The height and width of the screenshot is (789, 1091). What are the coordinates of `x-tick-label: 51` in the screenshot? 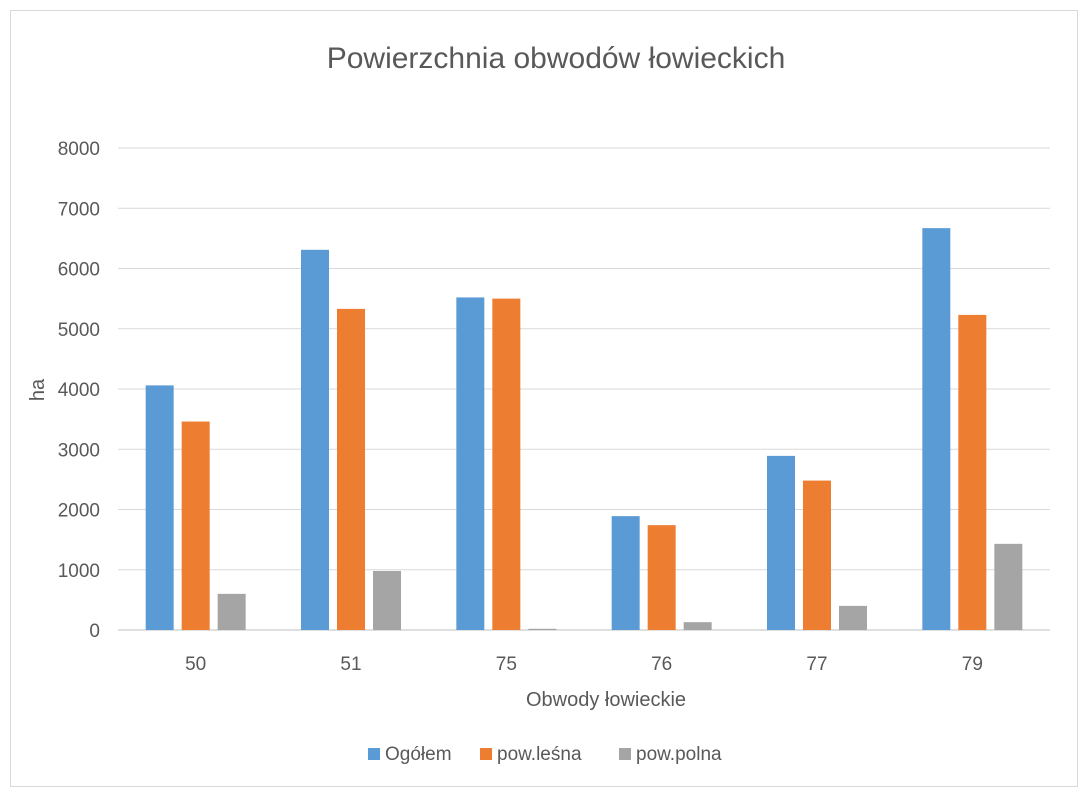 It's located at (350, 664).